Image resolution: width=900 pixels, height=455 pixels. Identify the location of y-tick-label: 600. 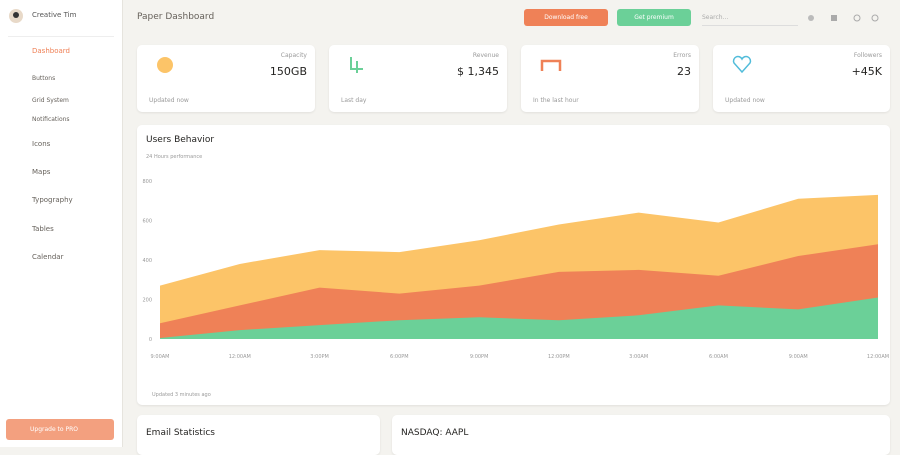
(147, 222).